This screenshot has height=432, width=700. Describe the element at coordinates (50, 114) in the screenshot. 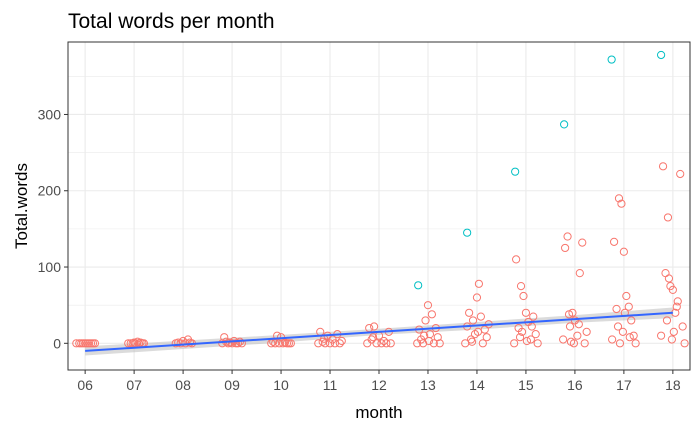

I see `y-tick-label: 300` at that location.